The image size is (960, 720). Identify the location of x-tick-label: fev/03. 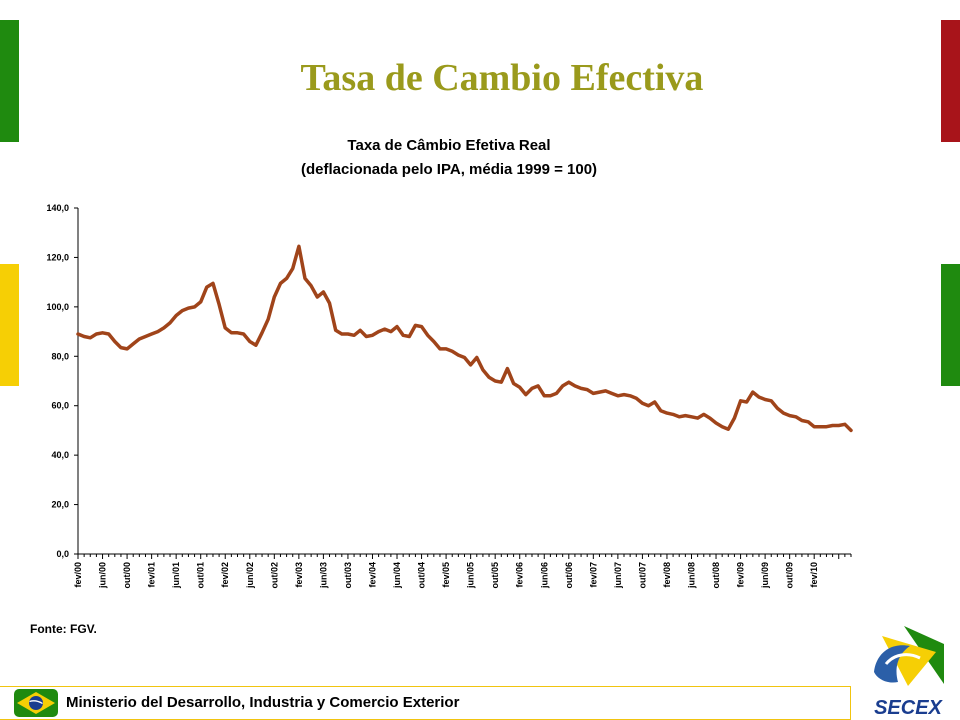
(299, 575).